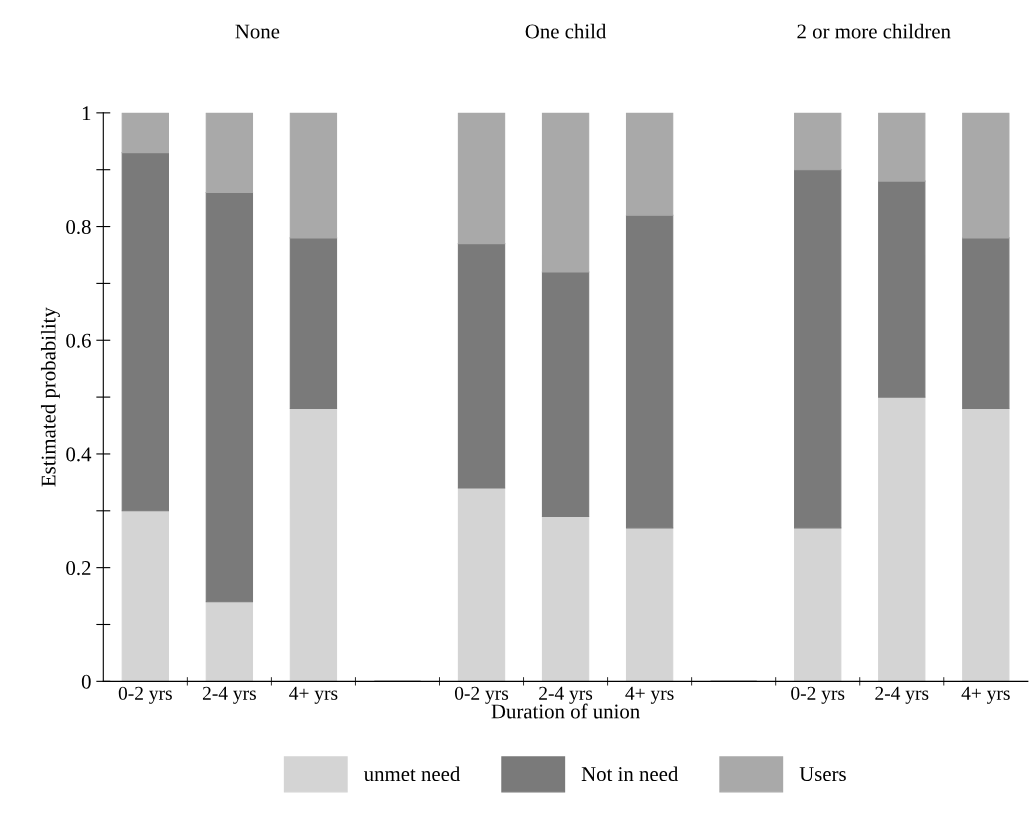 The width and height of the screenshot is (1033, 836). Describe the element at coordinates (78, 568) in the screenshot. I see `y-tick-label: 0.2` at that location.